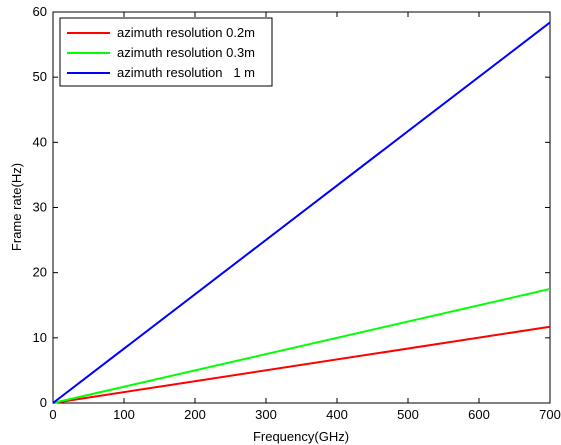 The height and width of the screenshot is (445, 561). I want to click on y-tick-label: 20, so click(40, 272).